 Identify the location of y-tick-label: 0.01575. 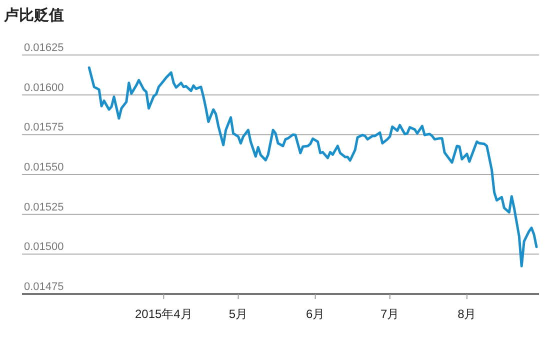
(44, 128).